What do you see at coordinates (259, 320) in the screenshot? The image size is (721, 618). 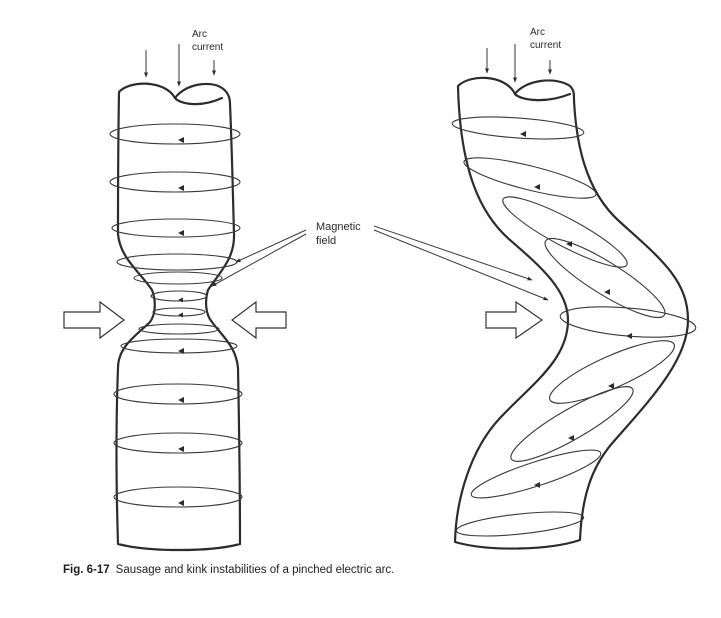 I see `pinch-force-arrow-right` at bounding box center [259, 320].